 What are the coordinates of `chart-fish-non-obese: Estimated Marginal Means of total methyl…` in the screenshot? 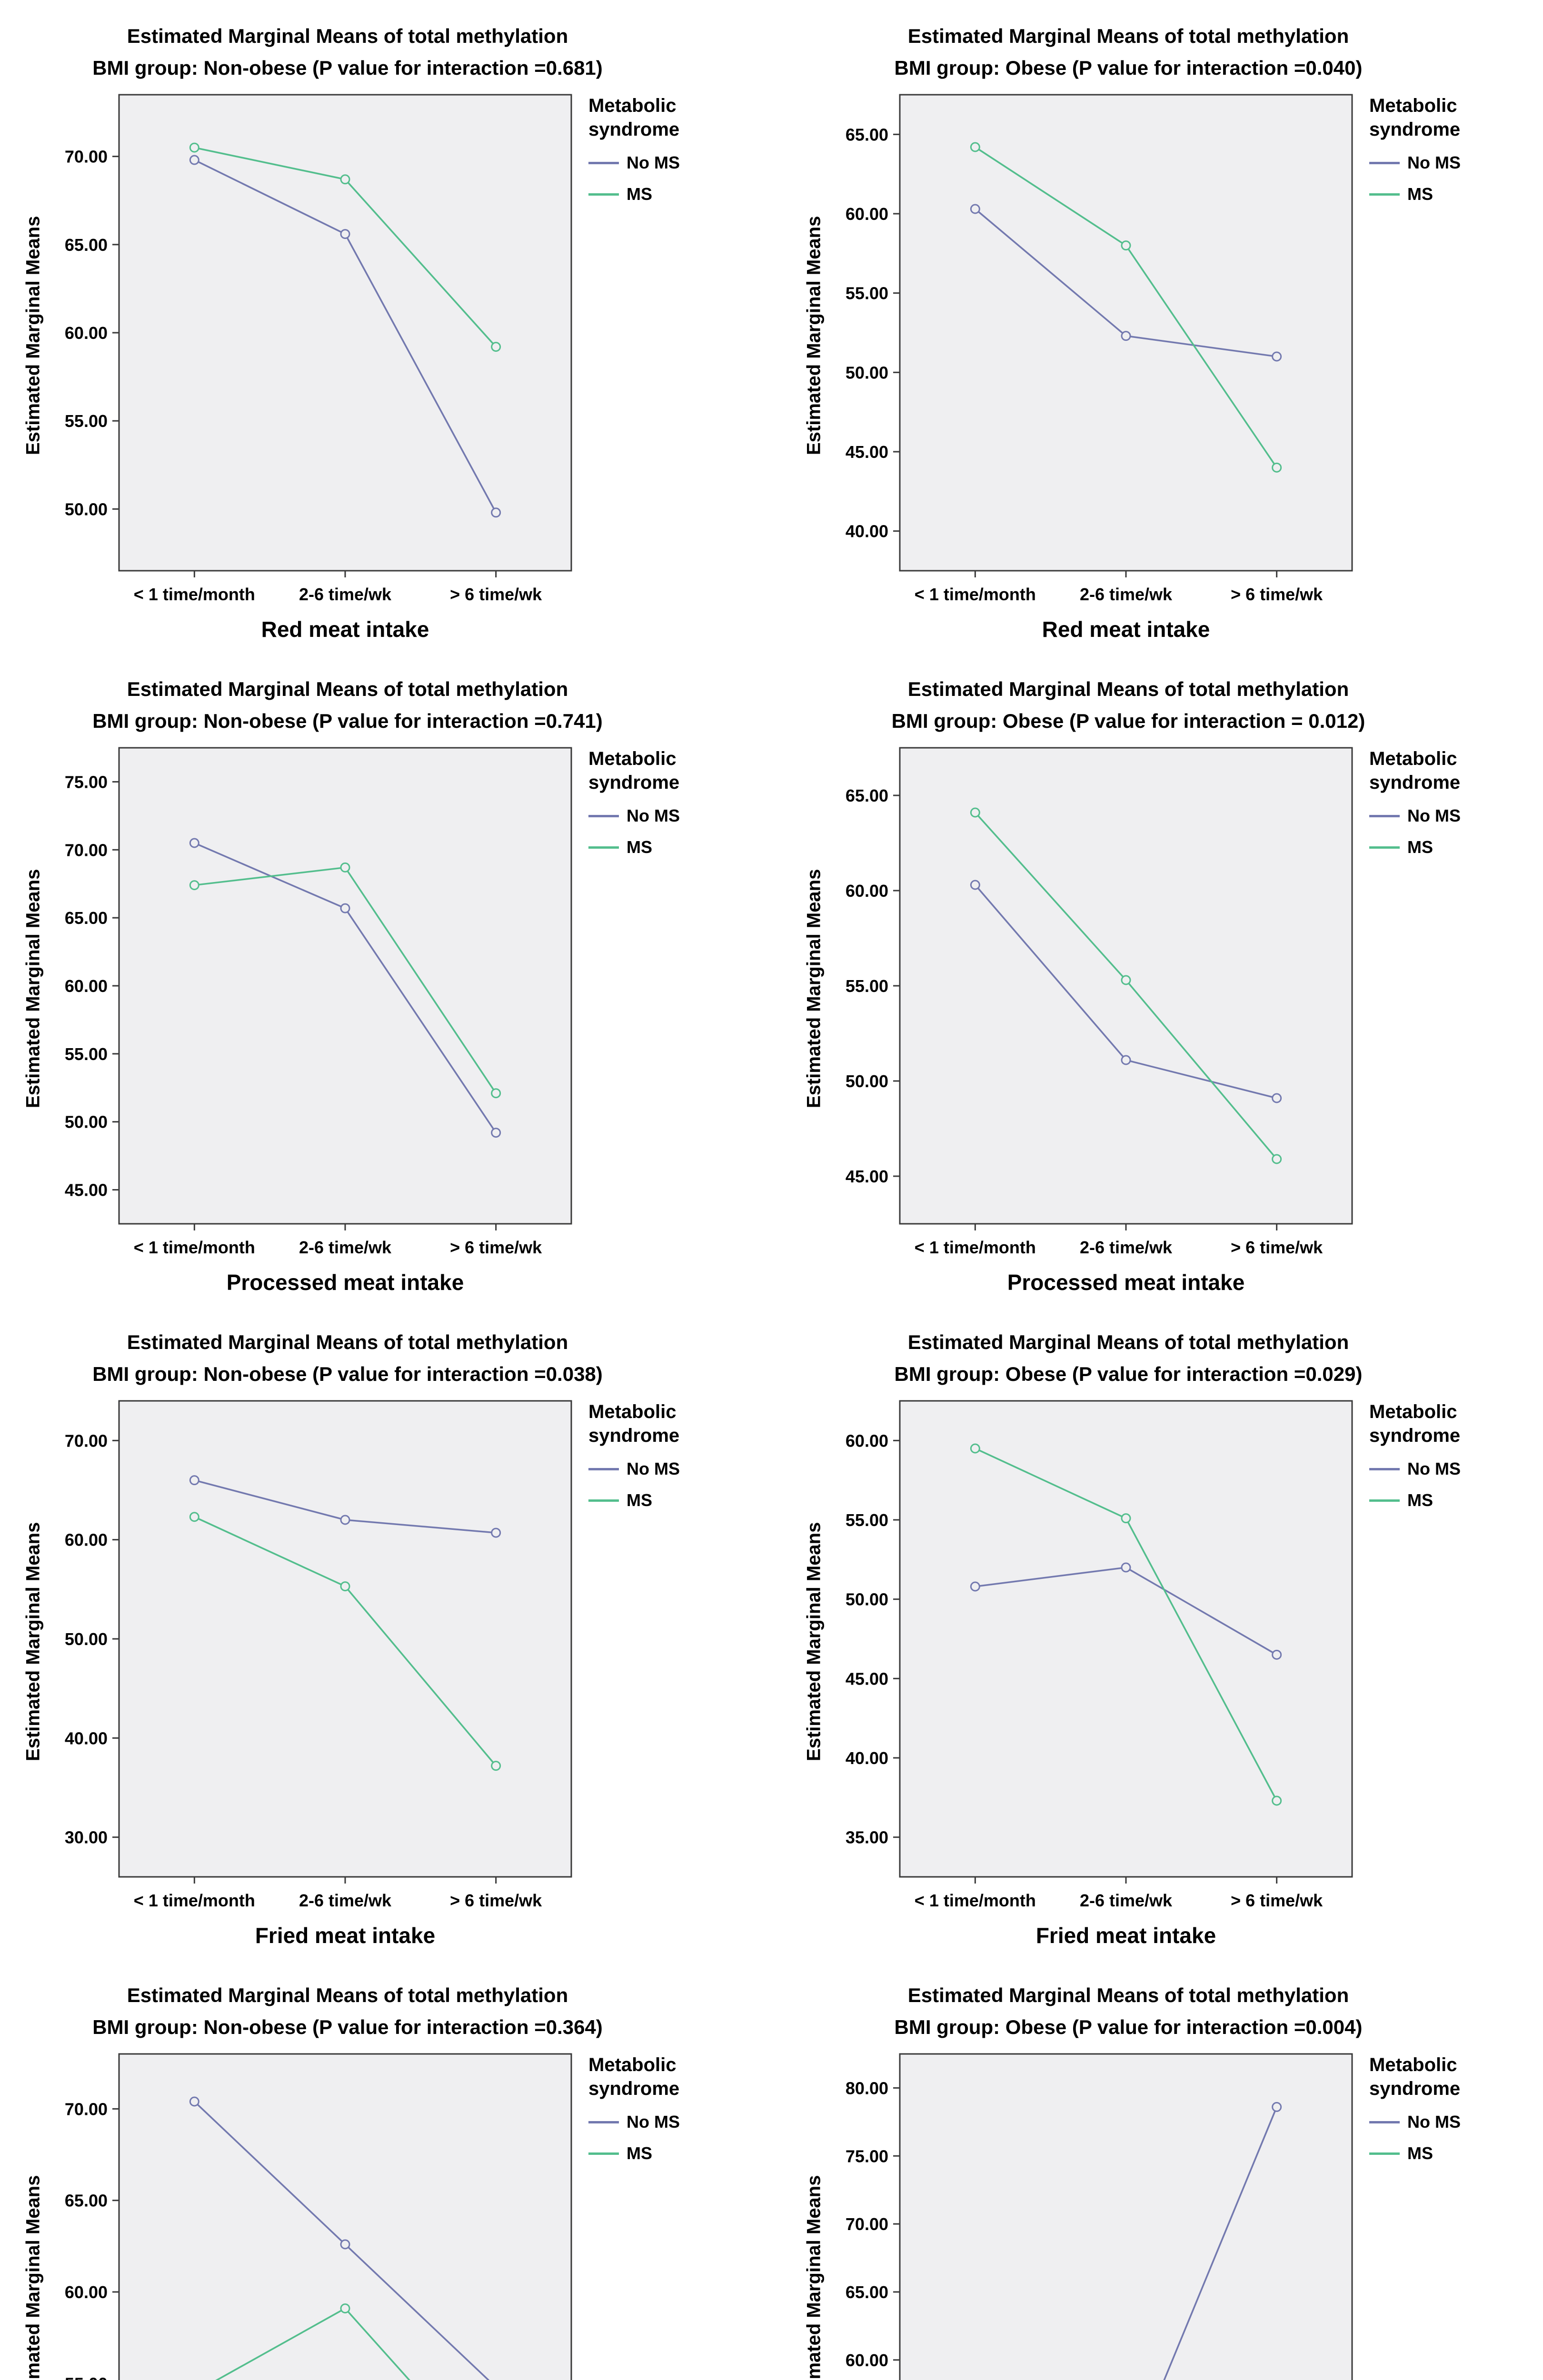 It's located at (381, 2173).